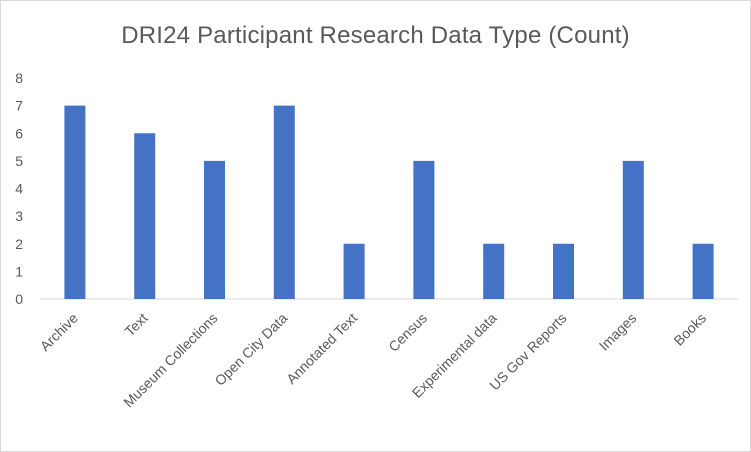 Image resolution: width=751 pixels, height=452 pixels. Describe the element at coordinates (19, 299) in the screenshot. I see `y-tick-label: 0` at that location.